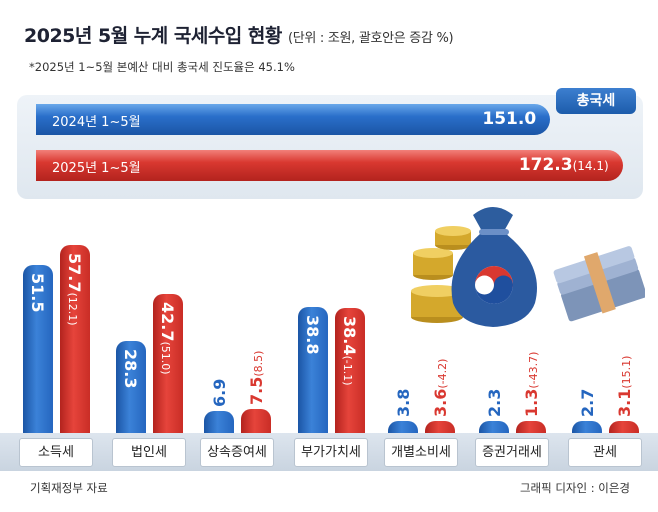  I want to click on total-bar-value: 151.0, so click(509, 119).